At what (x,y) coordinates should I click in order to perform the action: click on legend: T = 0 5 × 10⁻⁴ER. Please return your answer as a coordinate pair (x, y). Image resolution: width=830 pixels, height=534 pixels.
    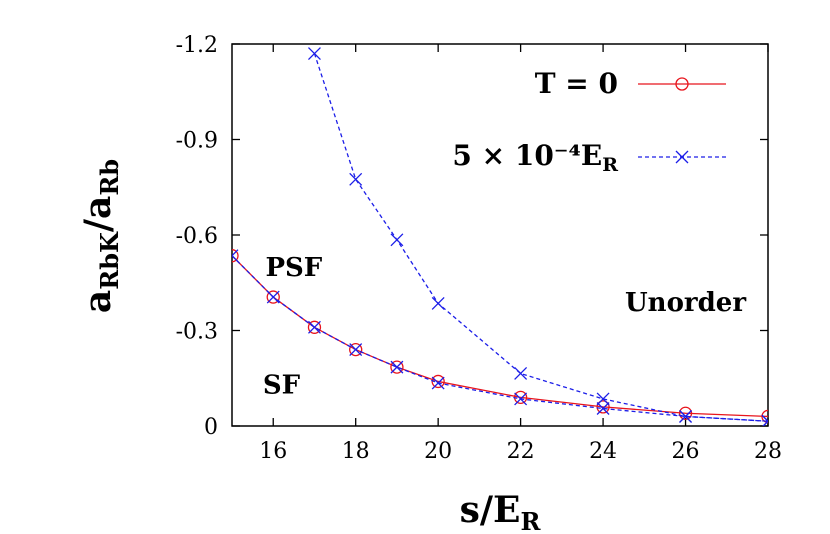
    Looking at the image, I should click on (589, 121).